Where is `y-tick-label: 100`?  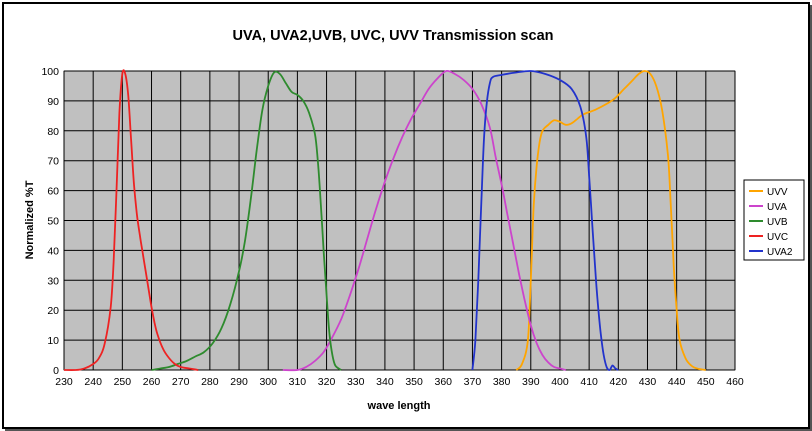 y-tick-label: 100 is located at coordinates (50, 72).